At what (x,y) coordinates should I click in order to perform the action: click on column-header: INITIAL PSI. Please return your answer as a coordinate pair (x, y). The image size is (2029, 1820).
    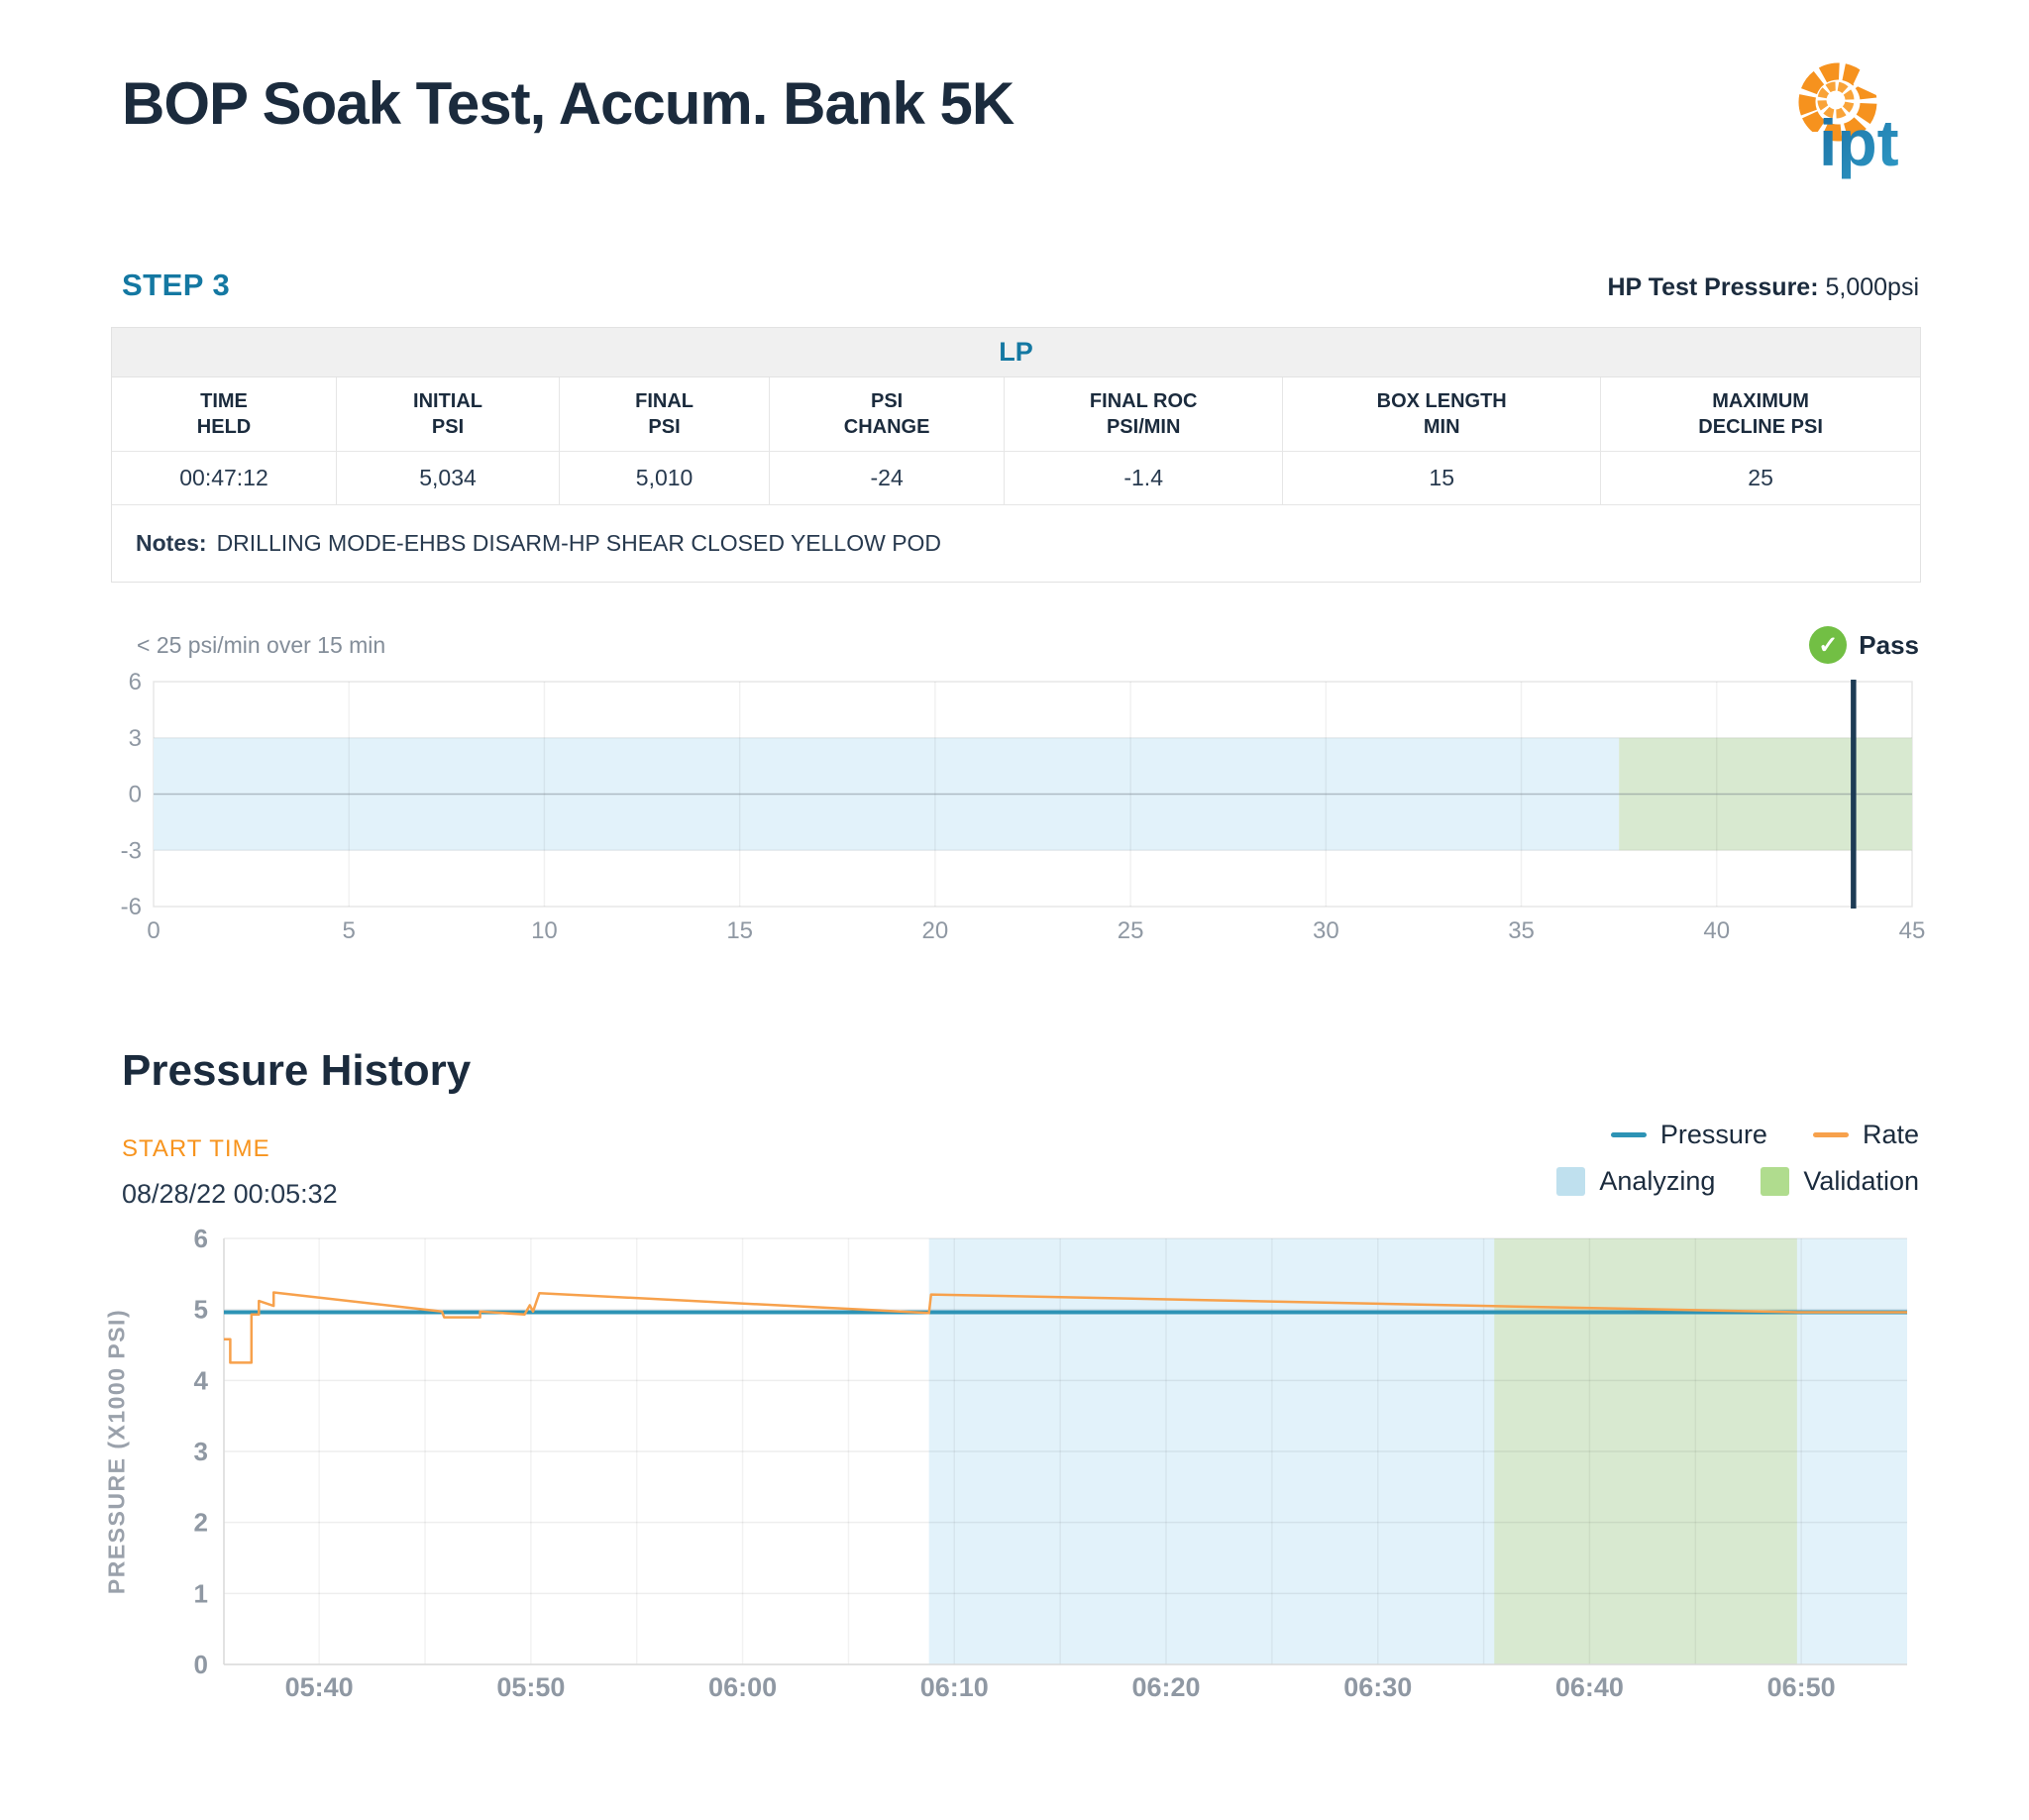
    Looking at the image, I should click on (449, 414).